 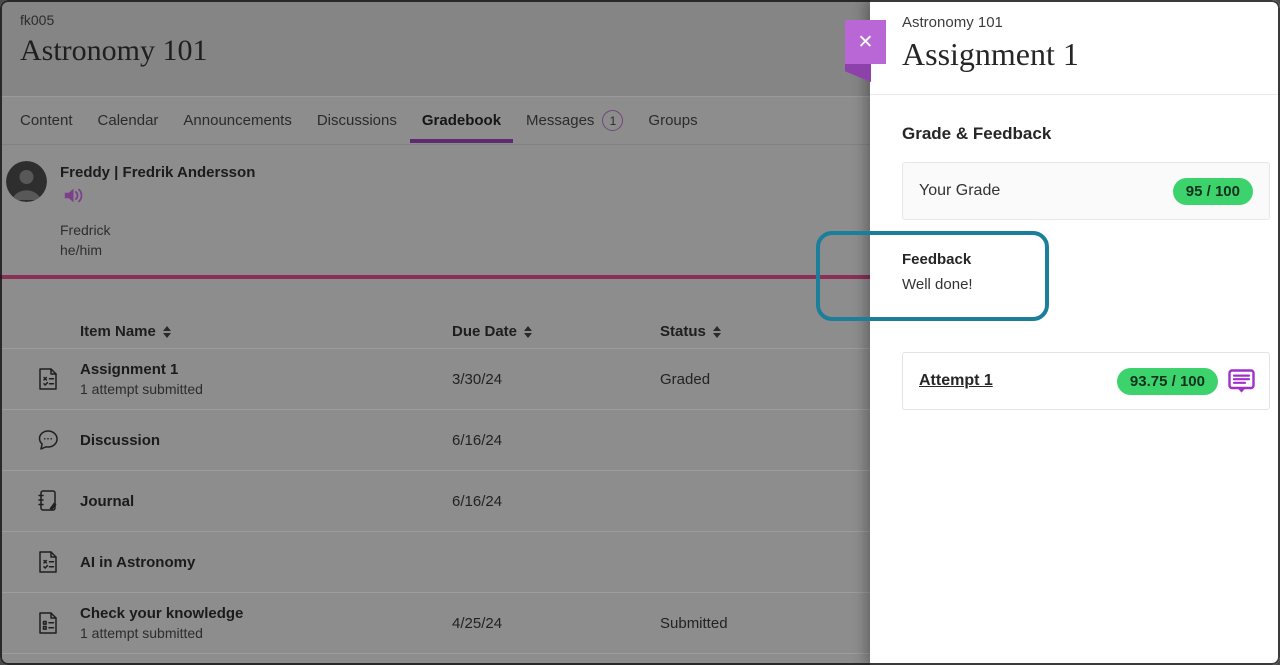 What do you see at coordinates (435, 277) in the screenshot?
I see `section-divider-line` at bounding box center [435, 277].